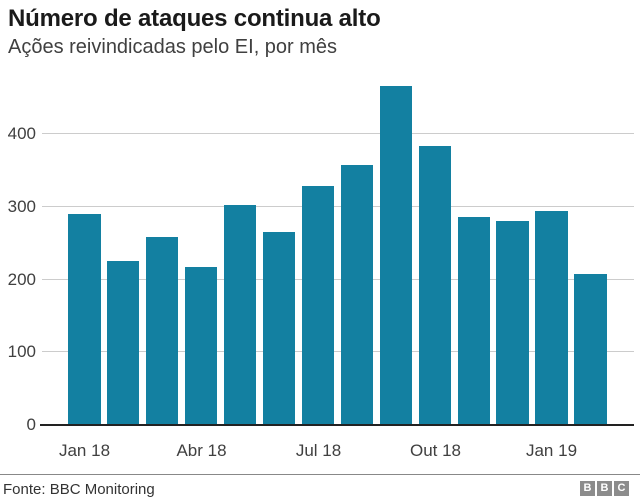  Describe the element at coordinates (551, 450) in the screenshot. I see `x-tick-label-jan-19: Jan 19` at that location.